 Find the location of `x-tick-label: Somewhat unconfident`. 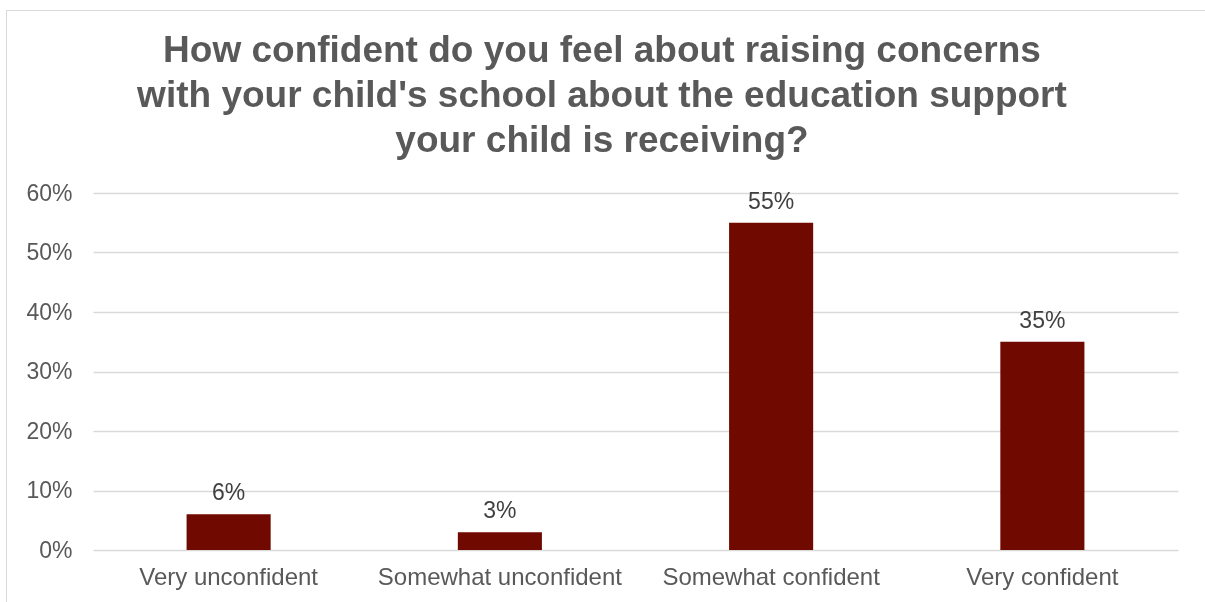

x-tick-label: Somewhat unconfident is located at coordinates (500, 576).